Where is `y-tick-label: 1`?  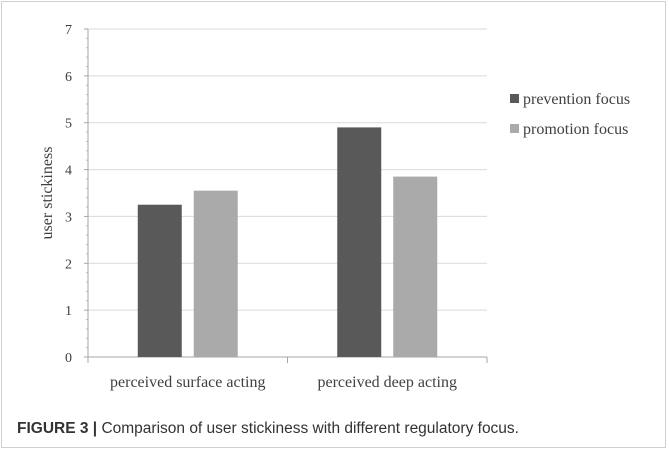
y-tick-label: 1 is located at coordinates (68, 311).